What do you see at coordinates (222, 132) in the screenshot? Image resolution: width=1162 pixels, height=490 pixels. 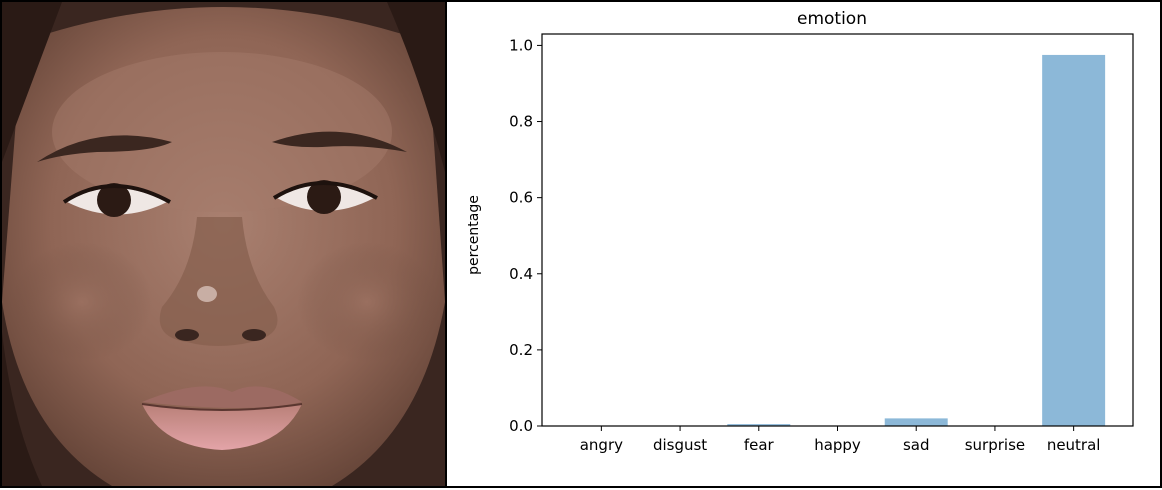 I see `forehead-highlight` at bounding box center [222, 132].